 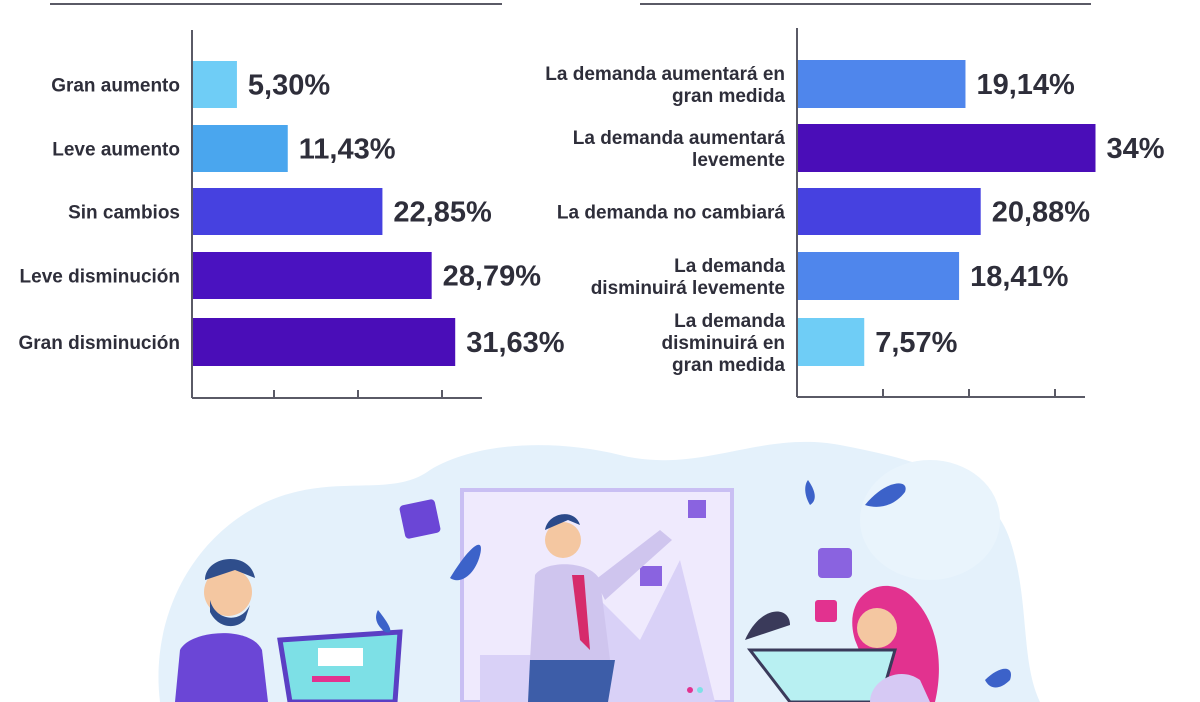 I want to click on category-label-line: Sin cambios, so click(x=124, y=213).